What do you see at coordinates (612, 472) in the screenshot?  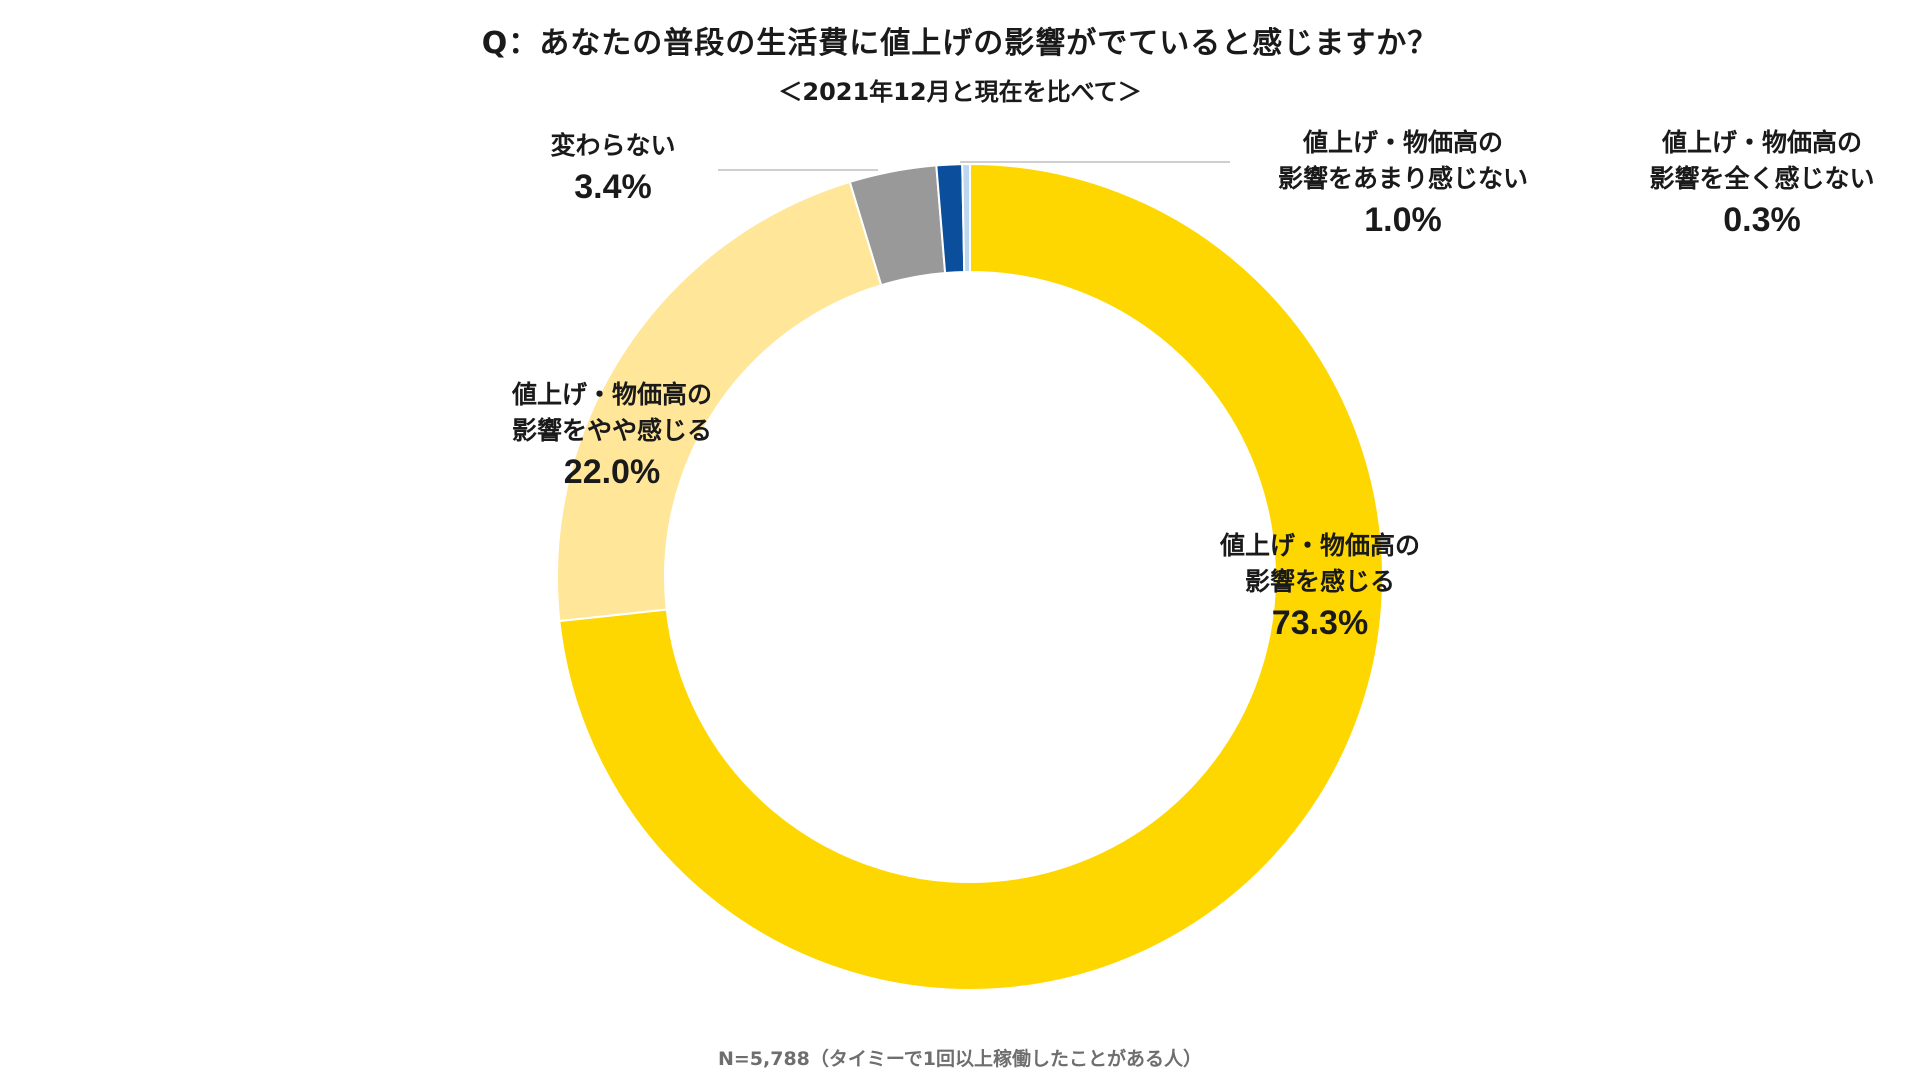 I see `label-feel-somewhat-value: 22.0%` at bounding box center [612, 472].